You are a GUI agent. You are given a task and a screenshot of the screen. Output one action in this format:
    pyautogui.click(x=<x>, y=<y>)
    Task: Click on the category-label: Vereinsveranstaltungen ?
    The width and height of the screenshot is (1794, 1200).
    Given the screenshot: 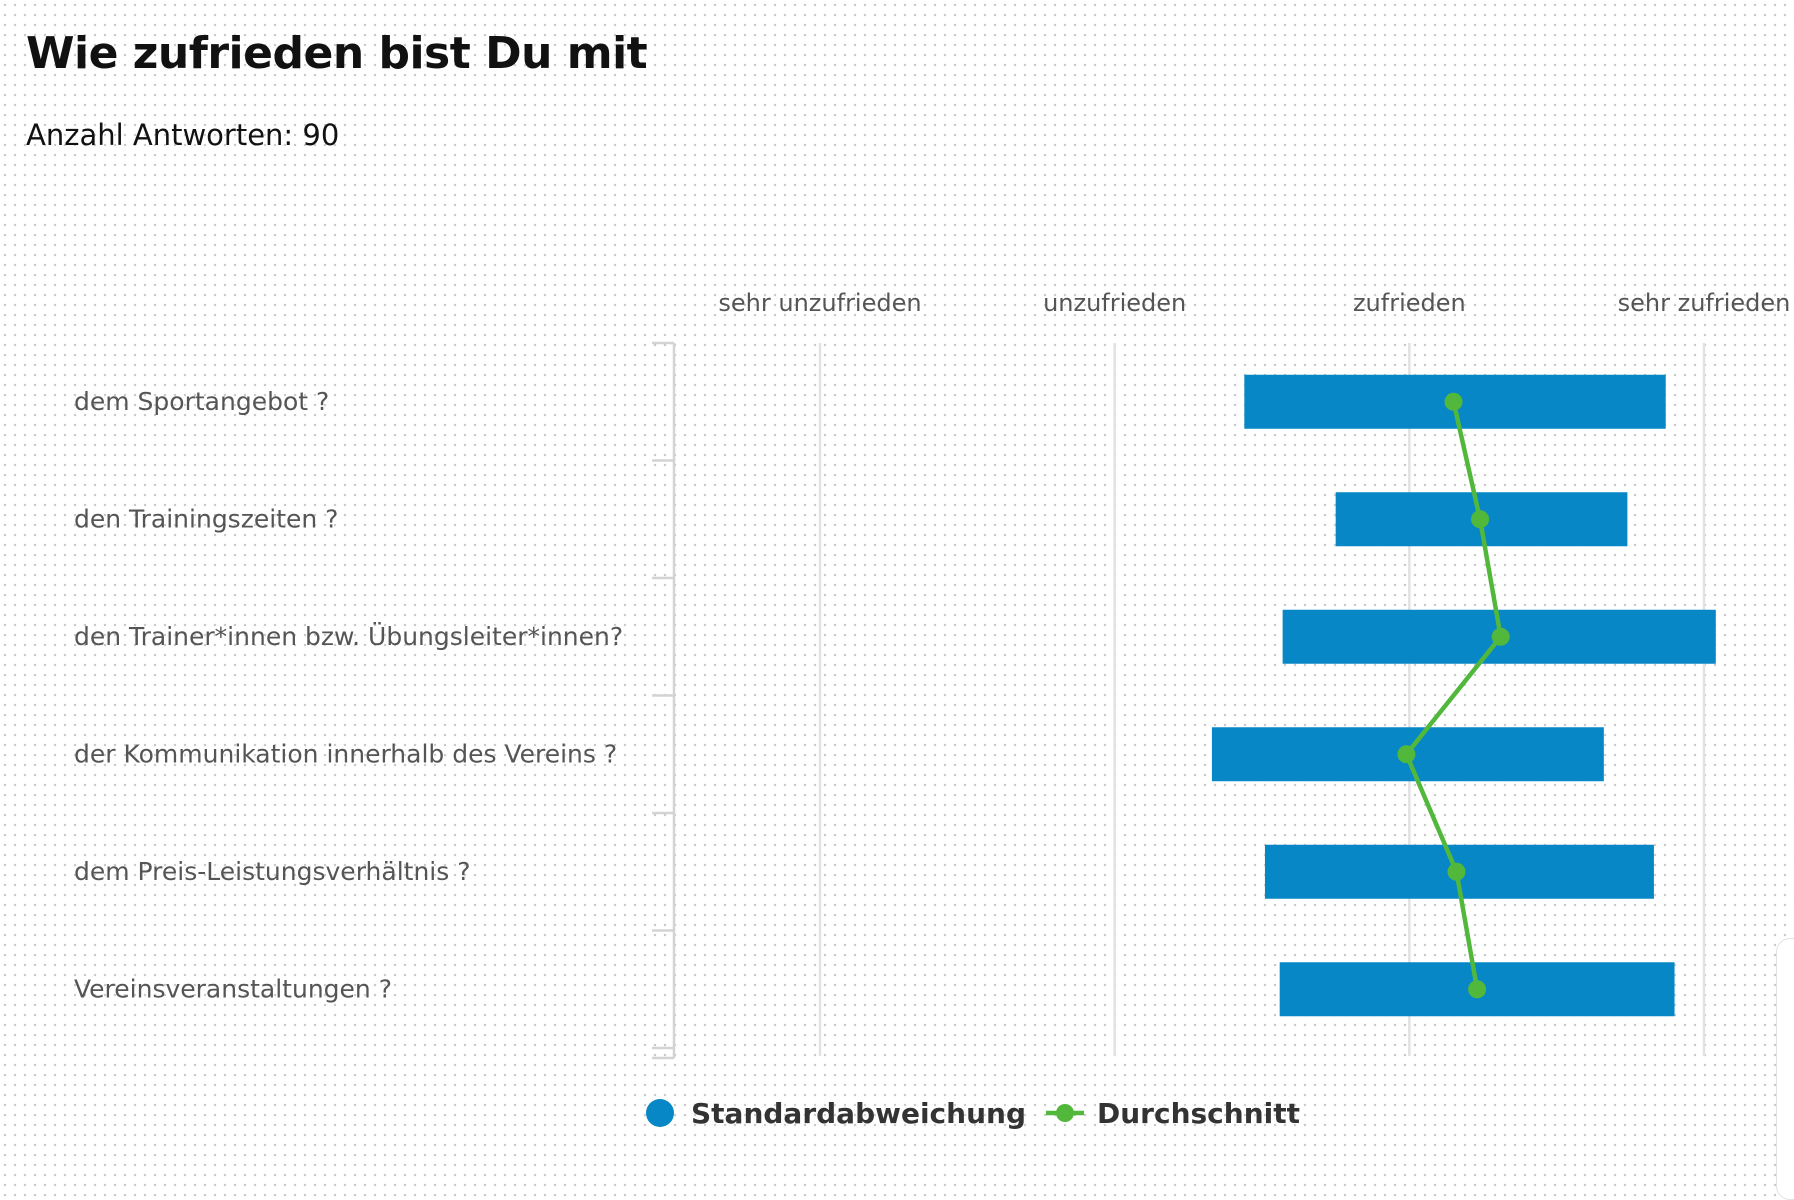 What is the action you would take?
    pyautogui.click(x=233, y=988)
    